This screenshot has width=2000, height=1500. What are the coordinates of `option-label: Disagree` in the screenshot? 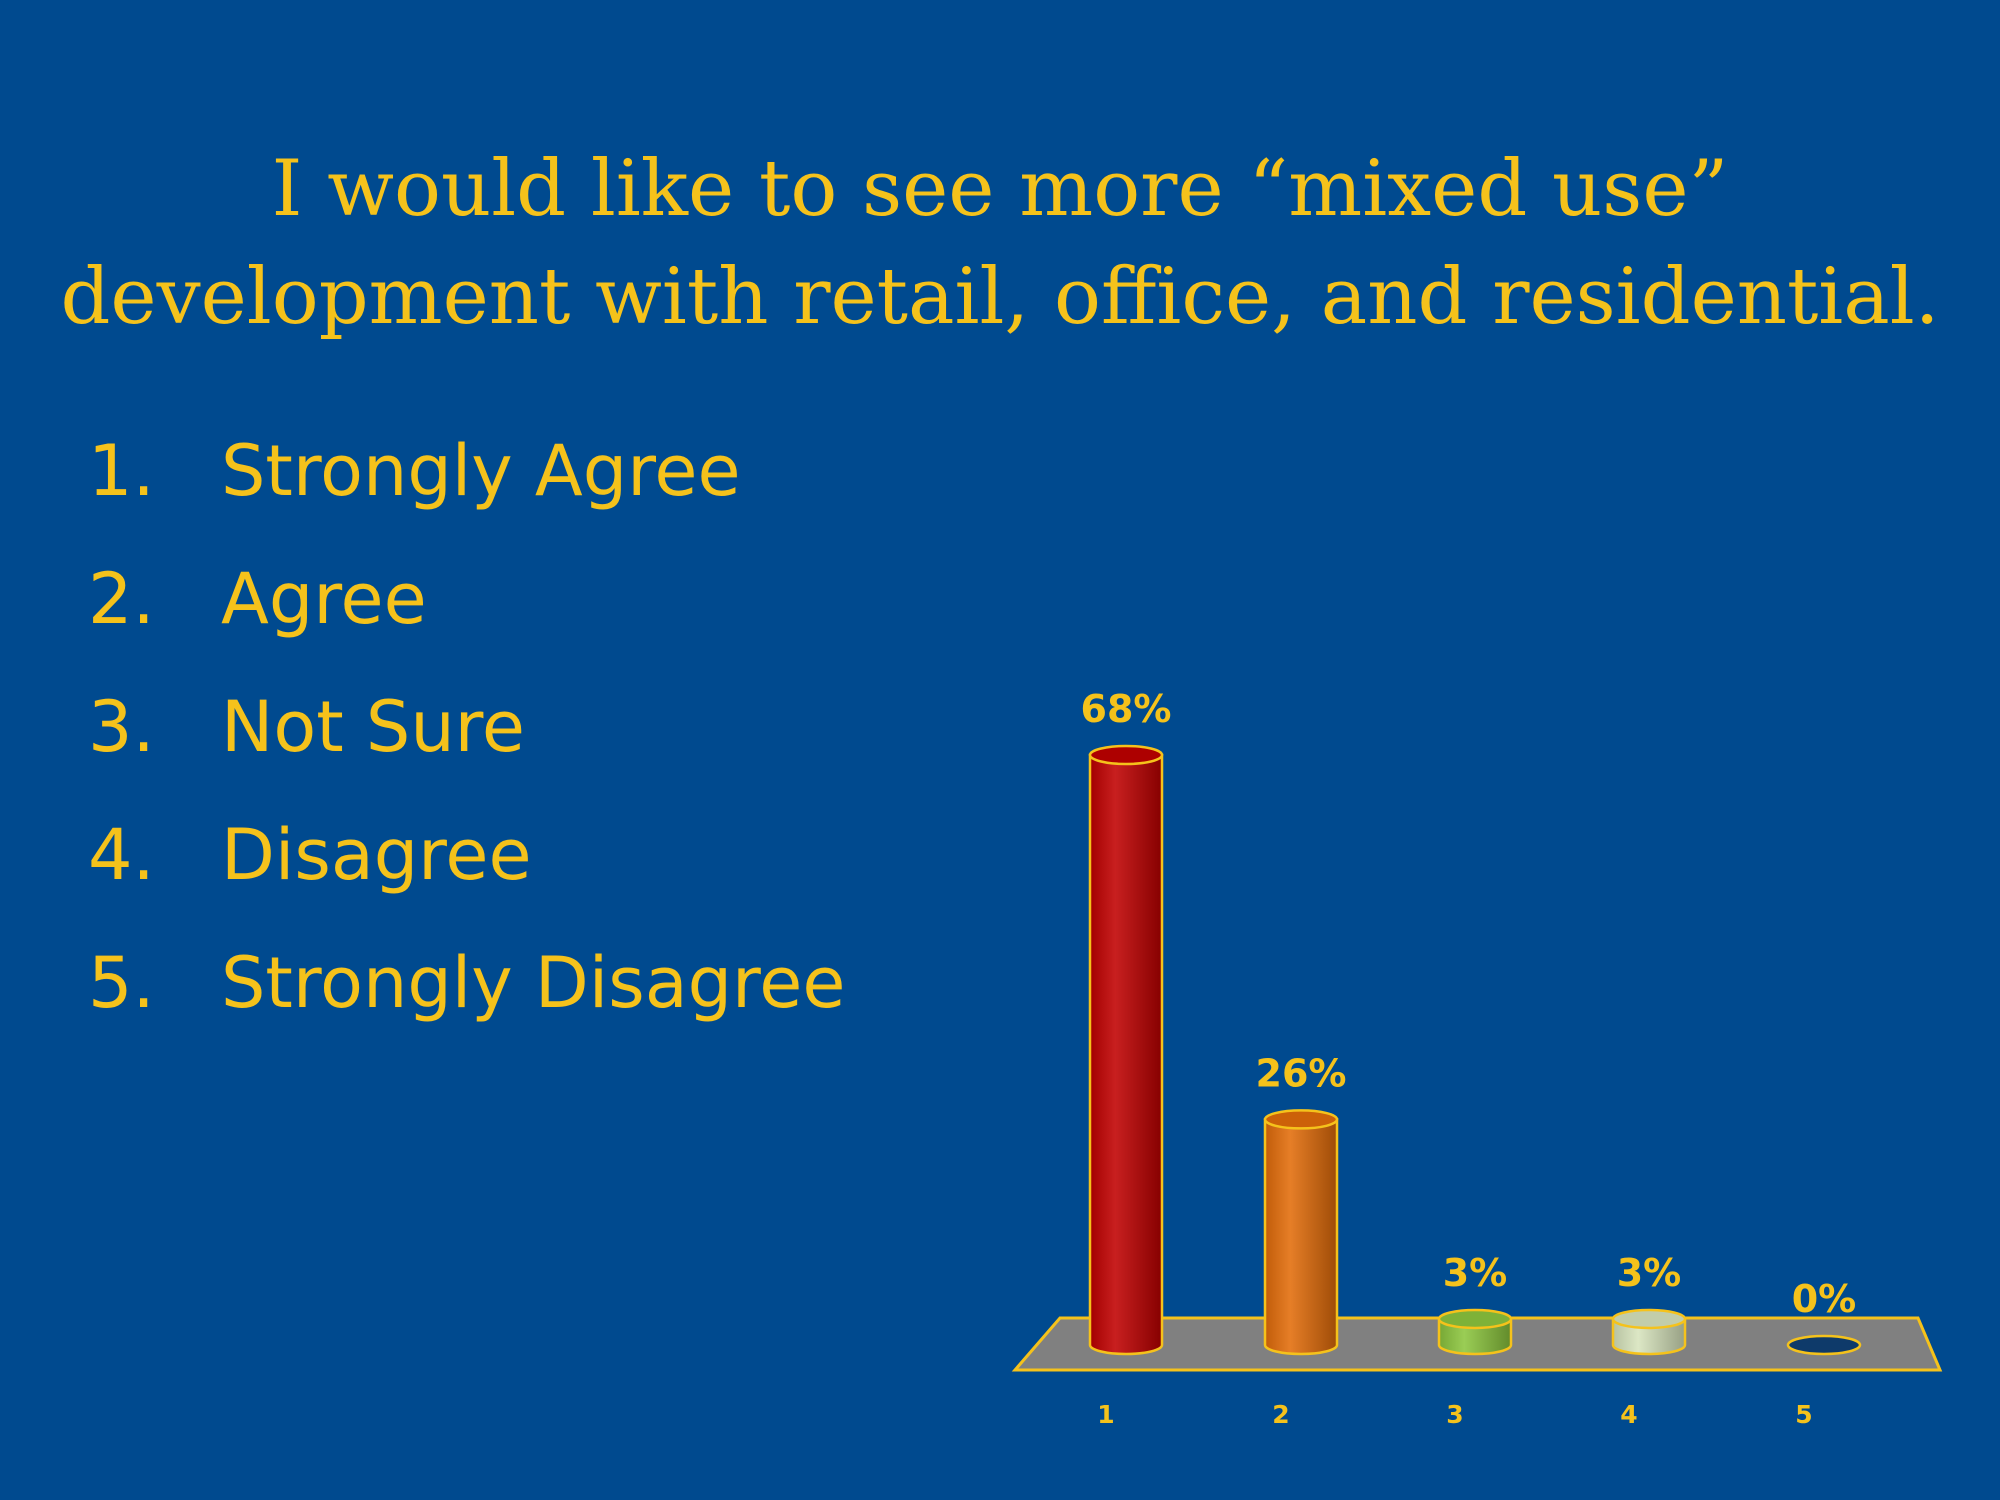 It's located at (376, 855).